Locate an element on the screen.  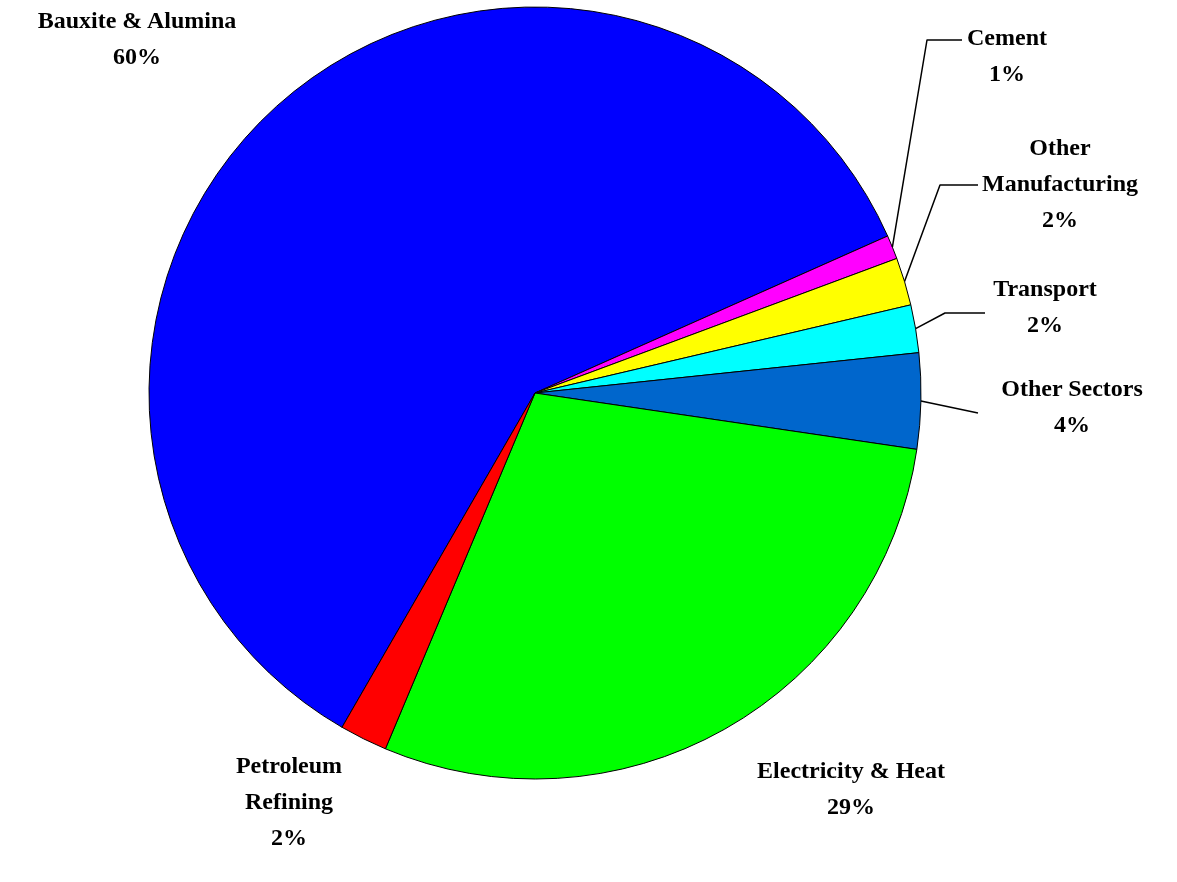
slice-label: Bauxite & Alumina is located at coordinates (137, 20).